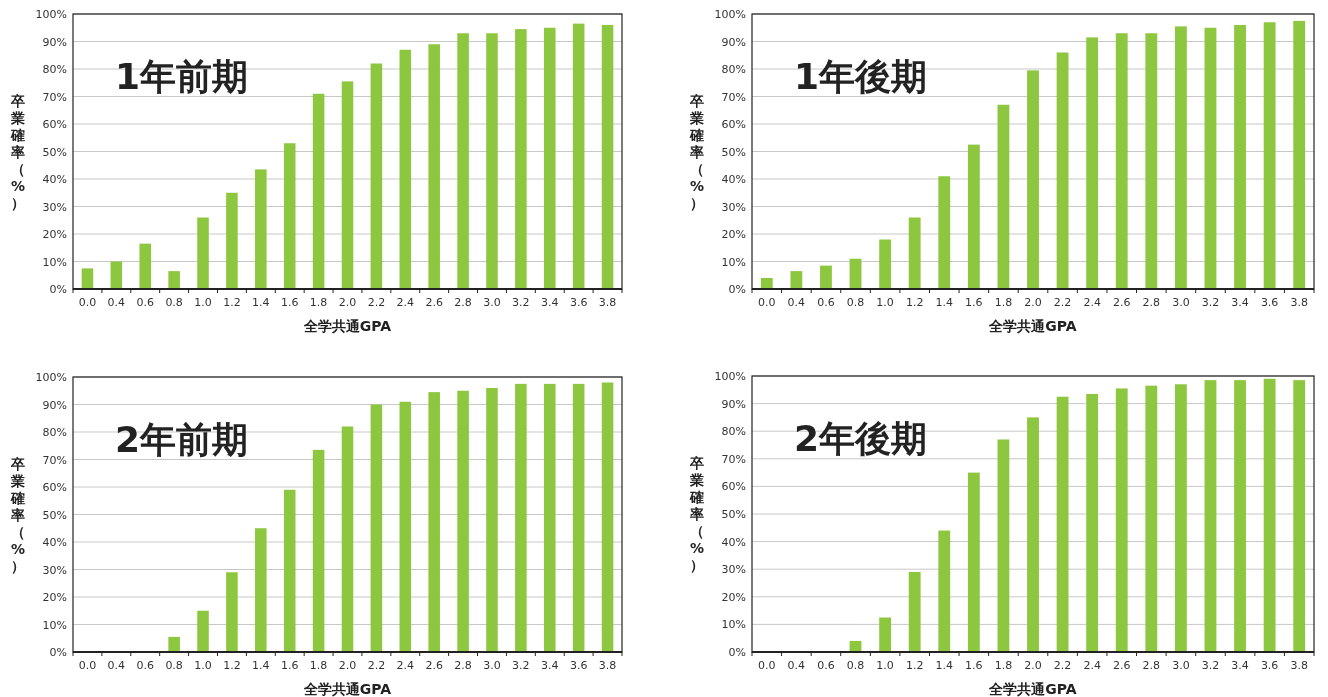  Describe the element at coordinates (145, 665) in the screenshot. I see `x-tick-label: 0.6` at that location.